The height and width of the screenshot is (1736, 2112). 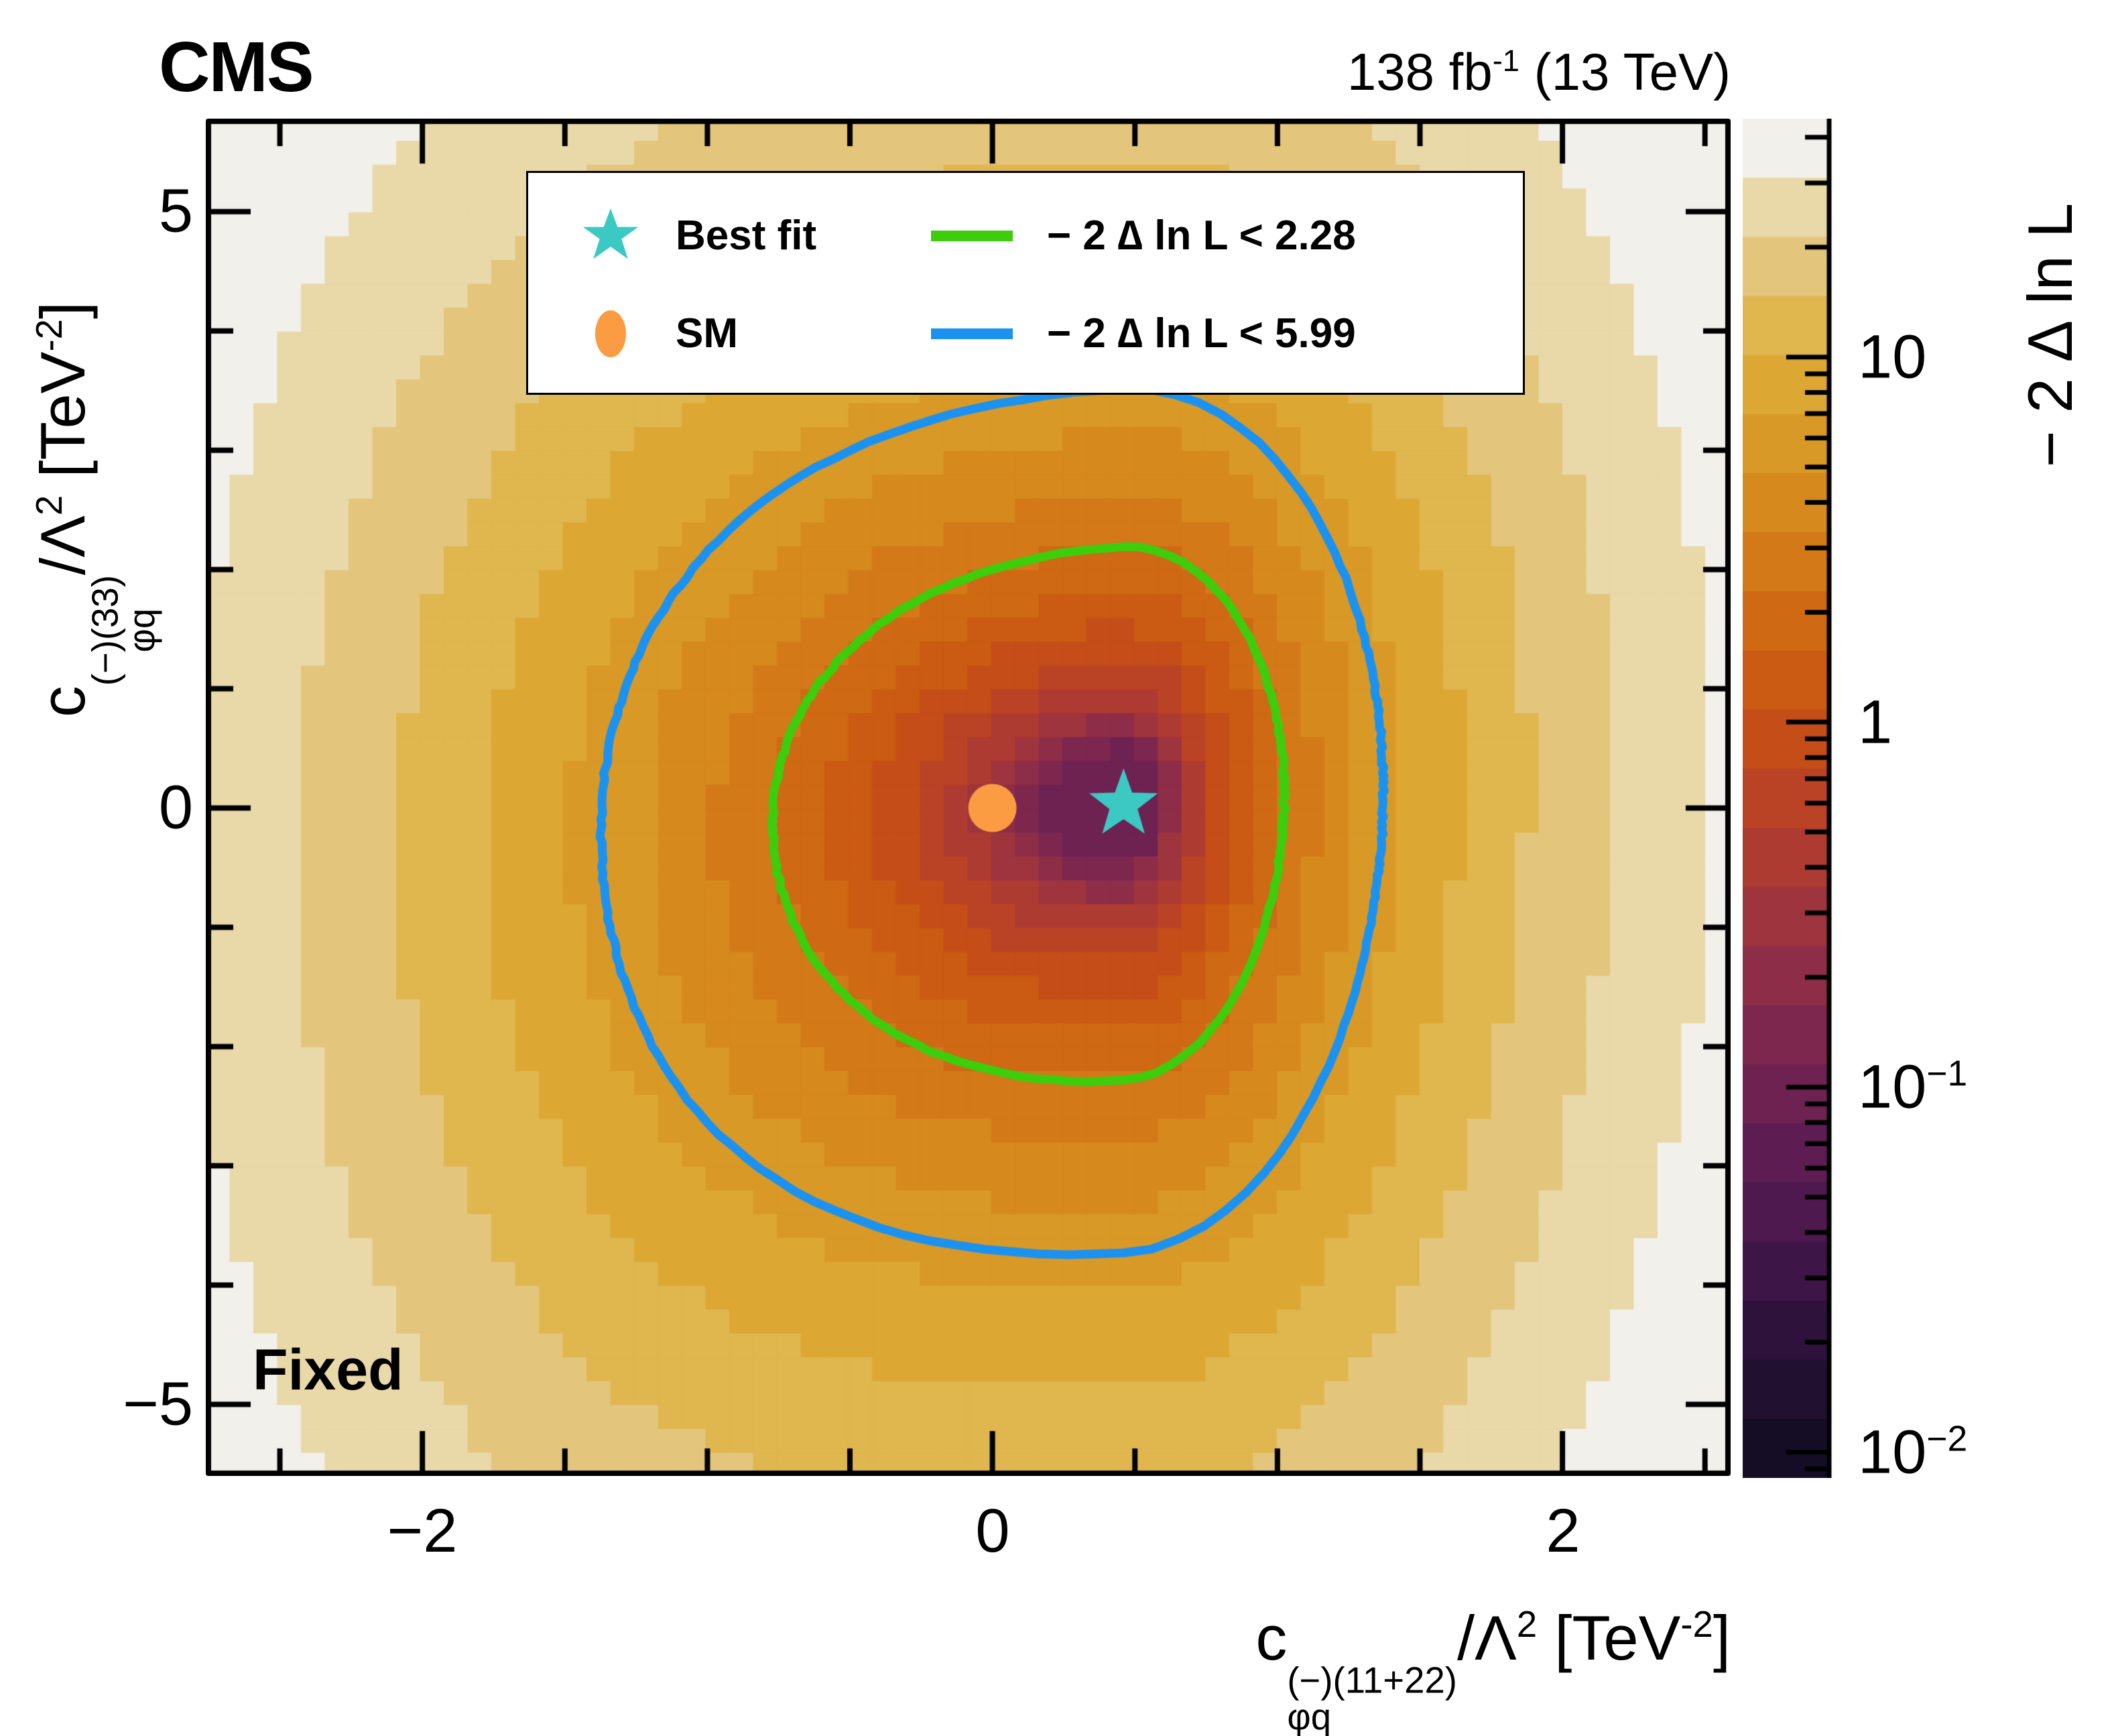 What do you see at coordinates (1201, 333) in the screenshot?
I see `legend-contour2-label: − 2 ∆ ln L < 5.99` at bounding box center [1201, 333].